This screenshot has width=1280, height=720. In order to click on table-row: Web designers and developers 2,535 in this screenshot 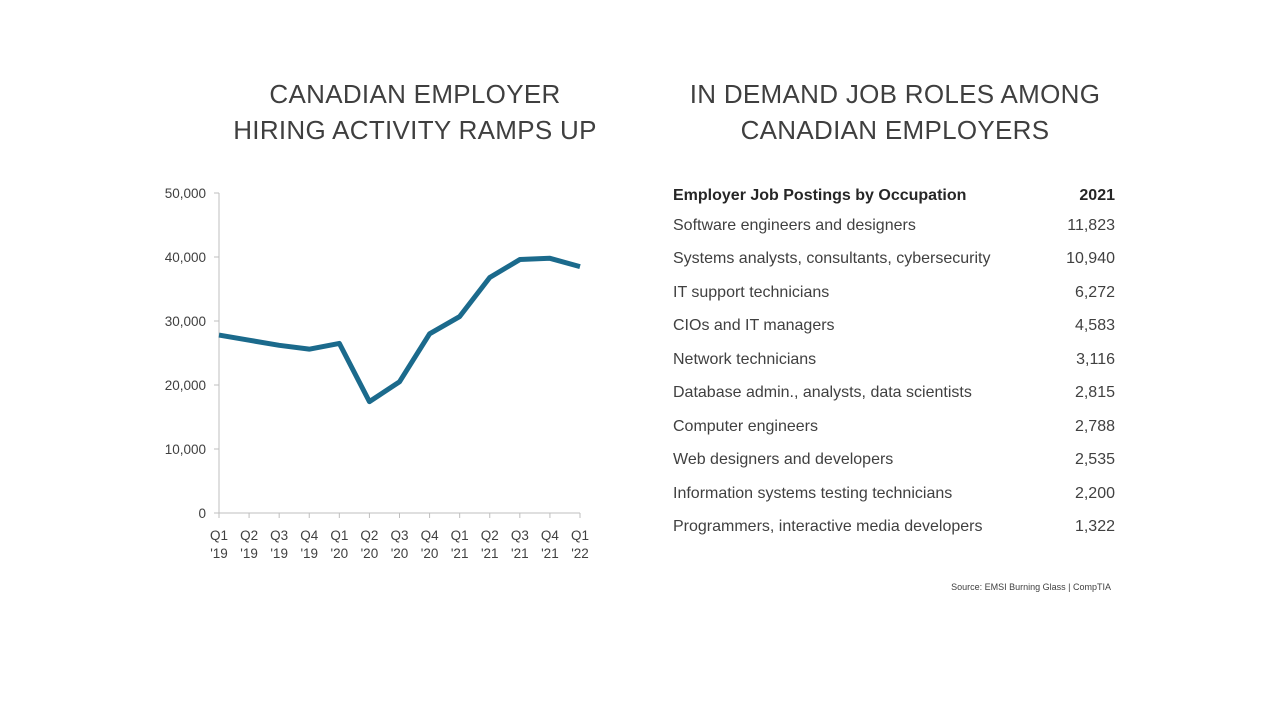, I will do `click(894, 461)`.